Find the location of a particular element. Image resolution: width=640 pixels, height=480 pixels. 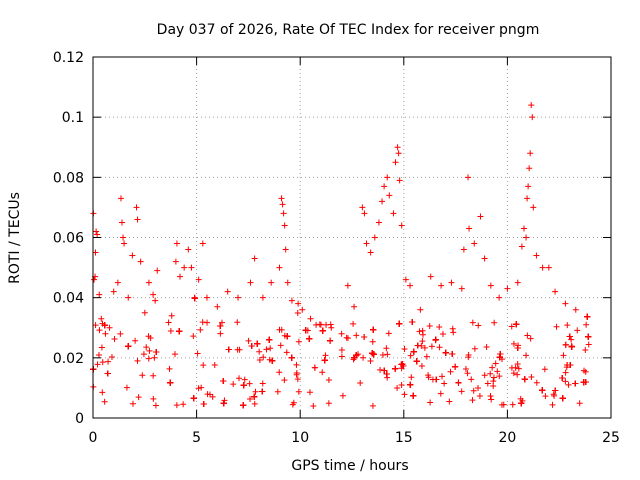

y-tick-label: 0.04 is located at coordinates (68, 299).